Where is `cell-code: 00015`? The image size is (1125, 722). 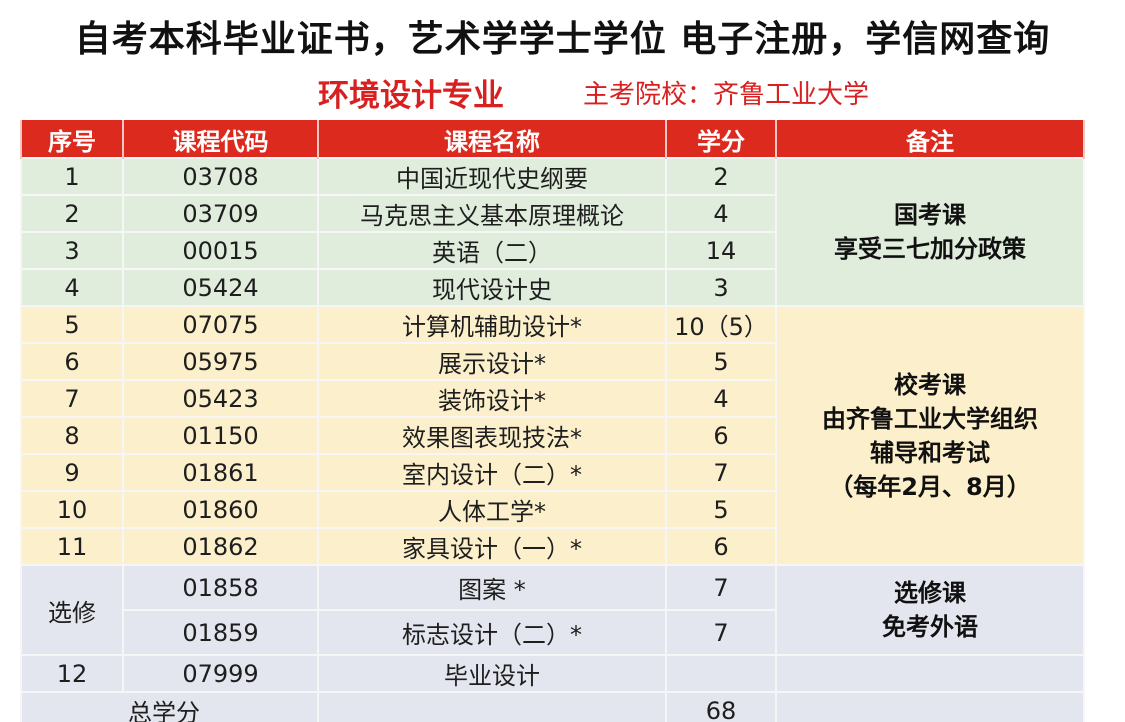
cell-code: 00015 is located at coordinates (220, 250).